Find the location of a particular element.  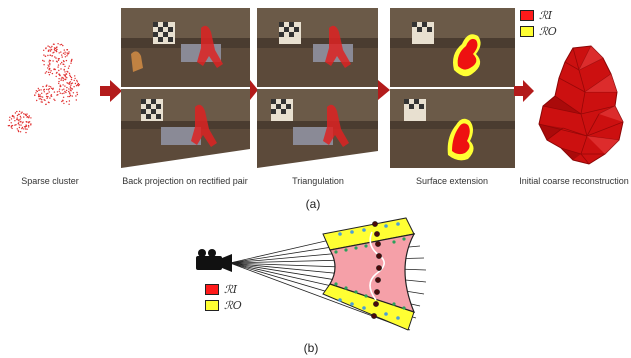

panel-a-label: (a) is located at coordinates (313, 204).